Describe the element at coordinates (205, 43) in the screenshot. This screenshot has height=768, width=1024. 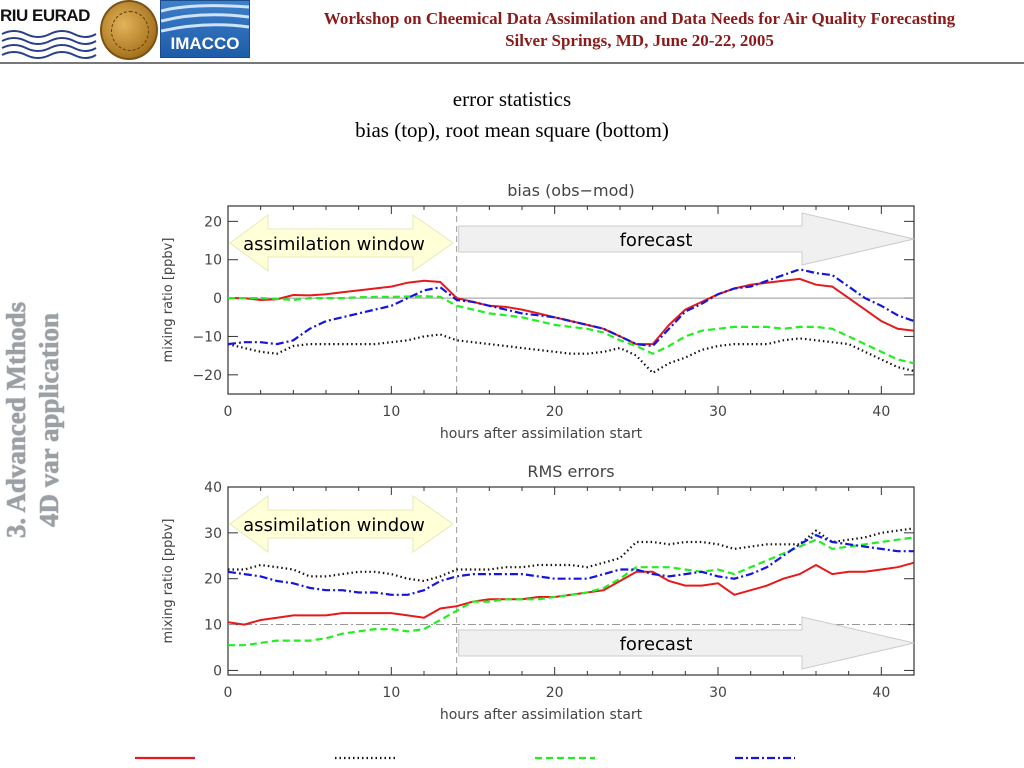
I see `imacco-logo-text: IMACCO` at that location.